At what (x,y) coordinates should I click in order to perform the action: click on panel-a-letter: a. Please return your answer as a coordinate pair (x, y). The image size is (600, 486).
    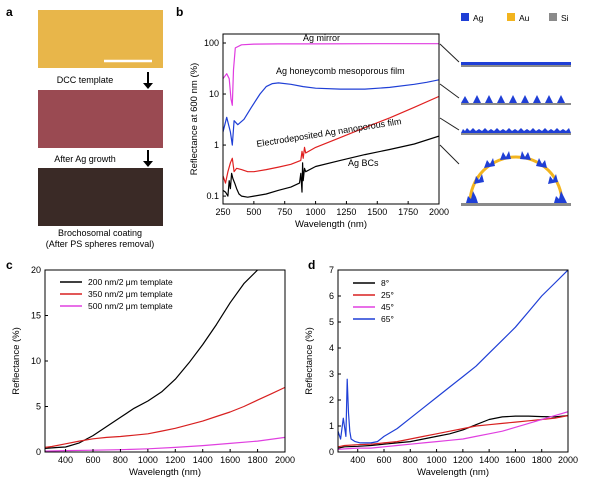
    Looking at the image, I should click on (9, 12).